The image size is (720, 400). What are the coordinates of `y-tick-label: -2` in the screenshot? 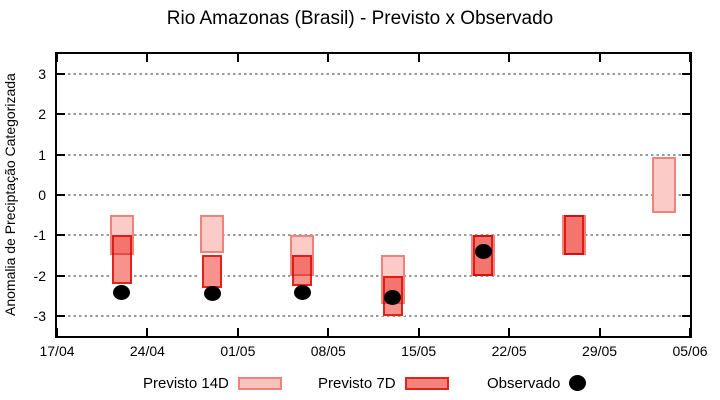 It's located at (39, 275).